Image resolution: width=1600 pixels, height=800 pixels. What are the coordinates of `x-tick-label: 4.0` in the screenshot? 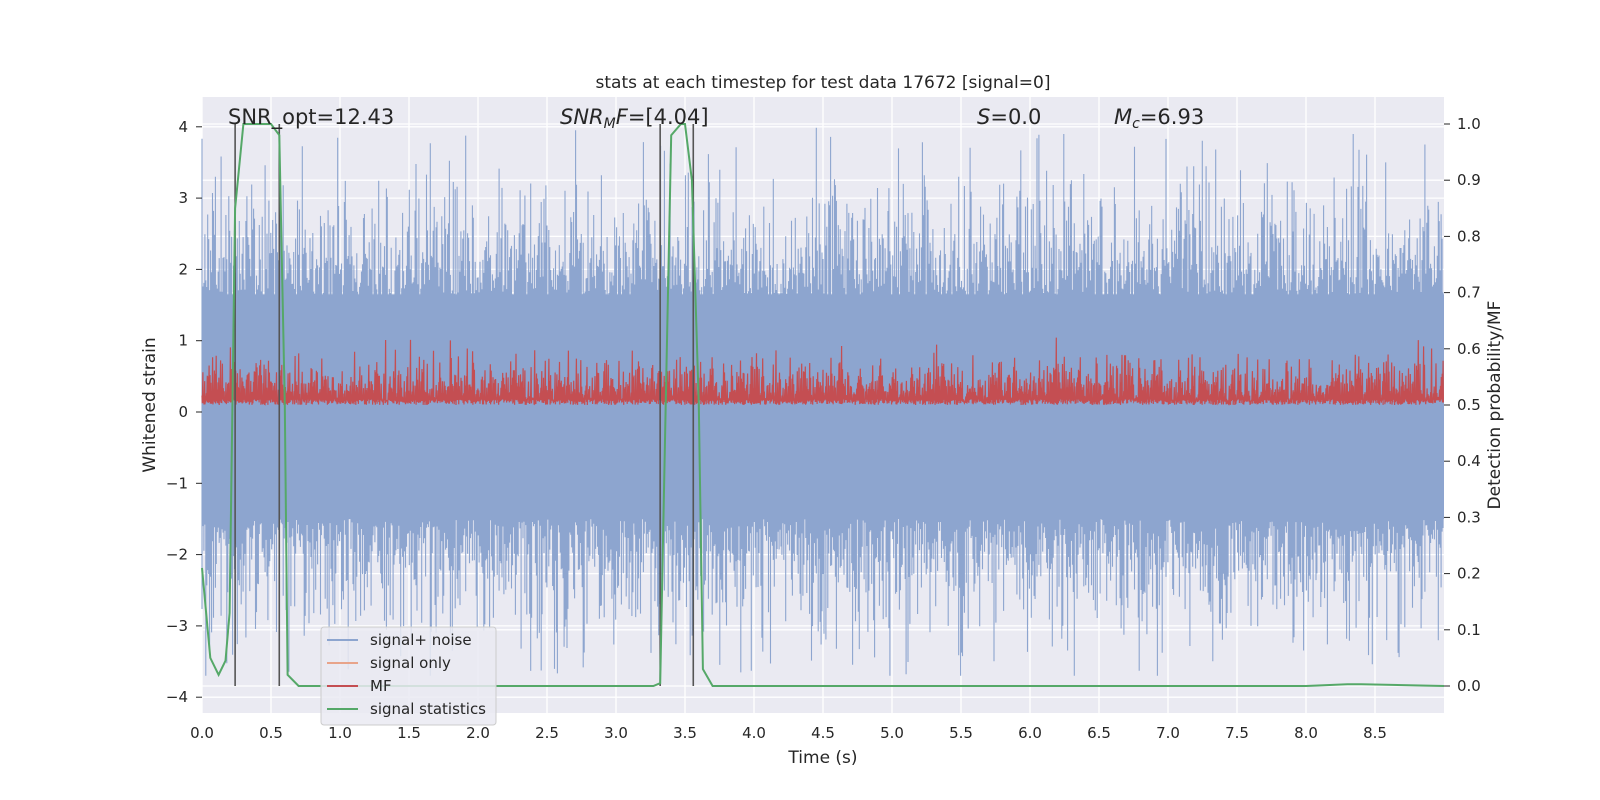 It's located at (754, 733).